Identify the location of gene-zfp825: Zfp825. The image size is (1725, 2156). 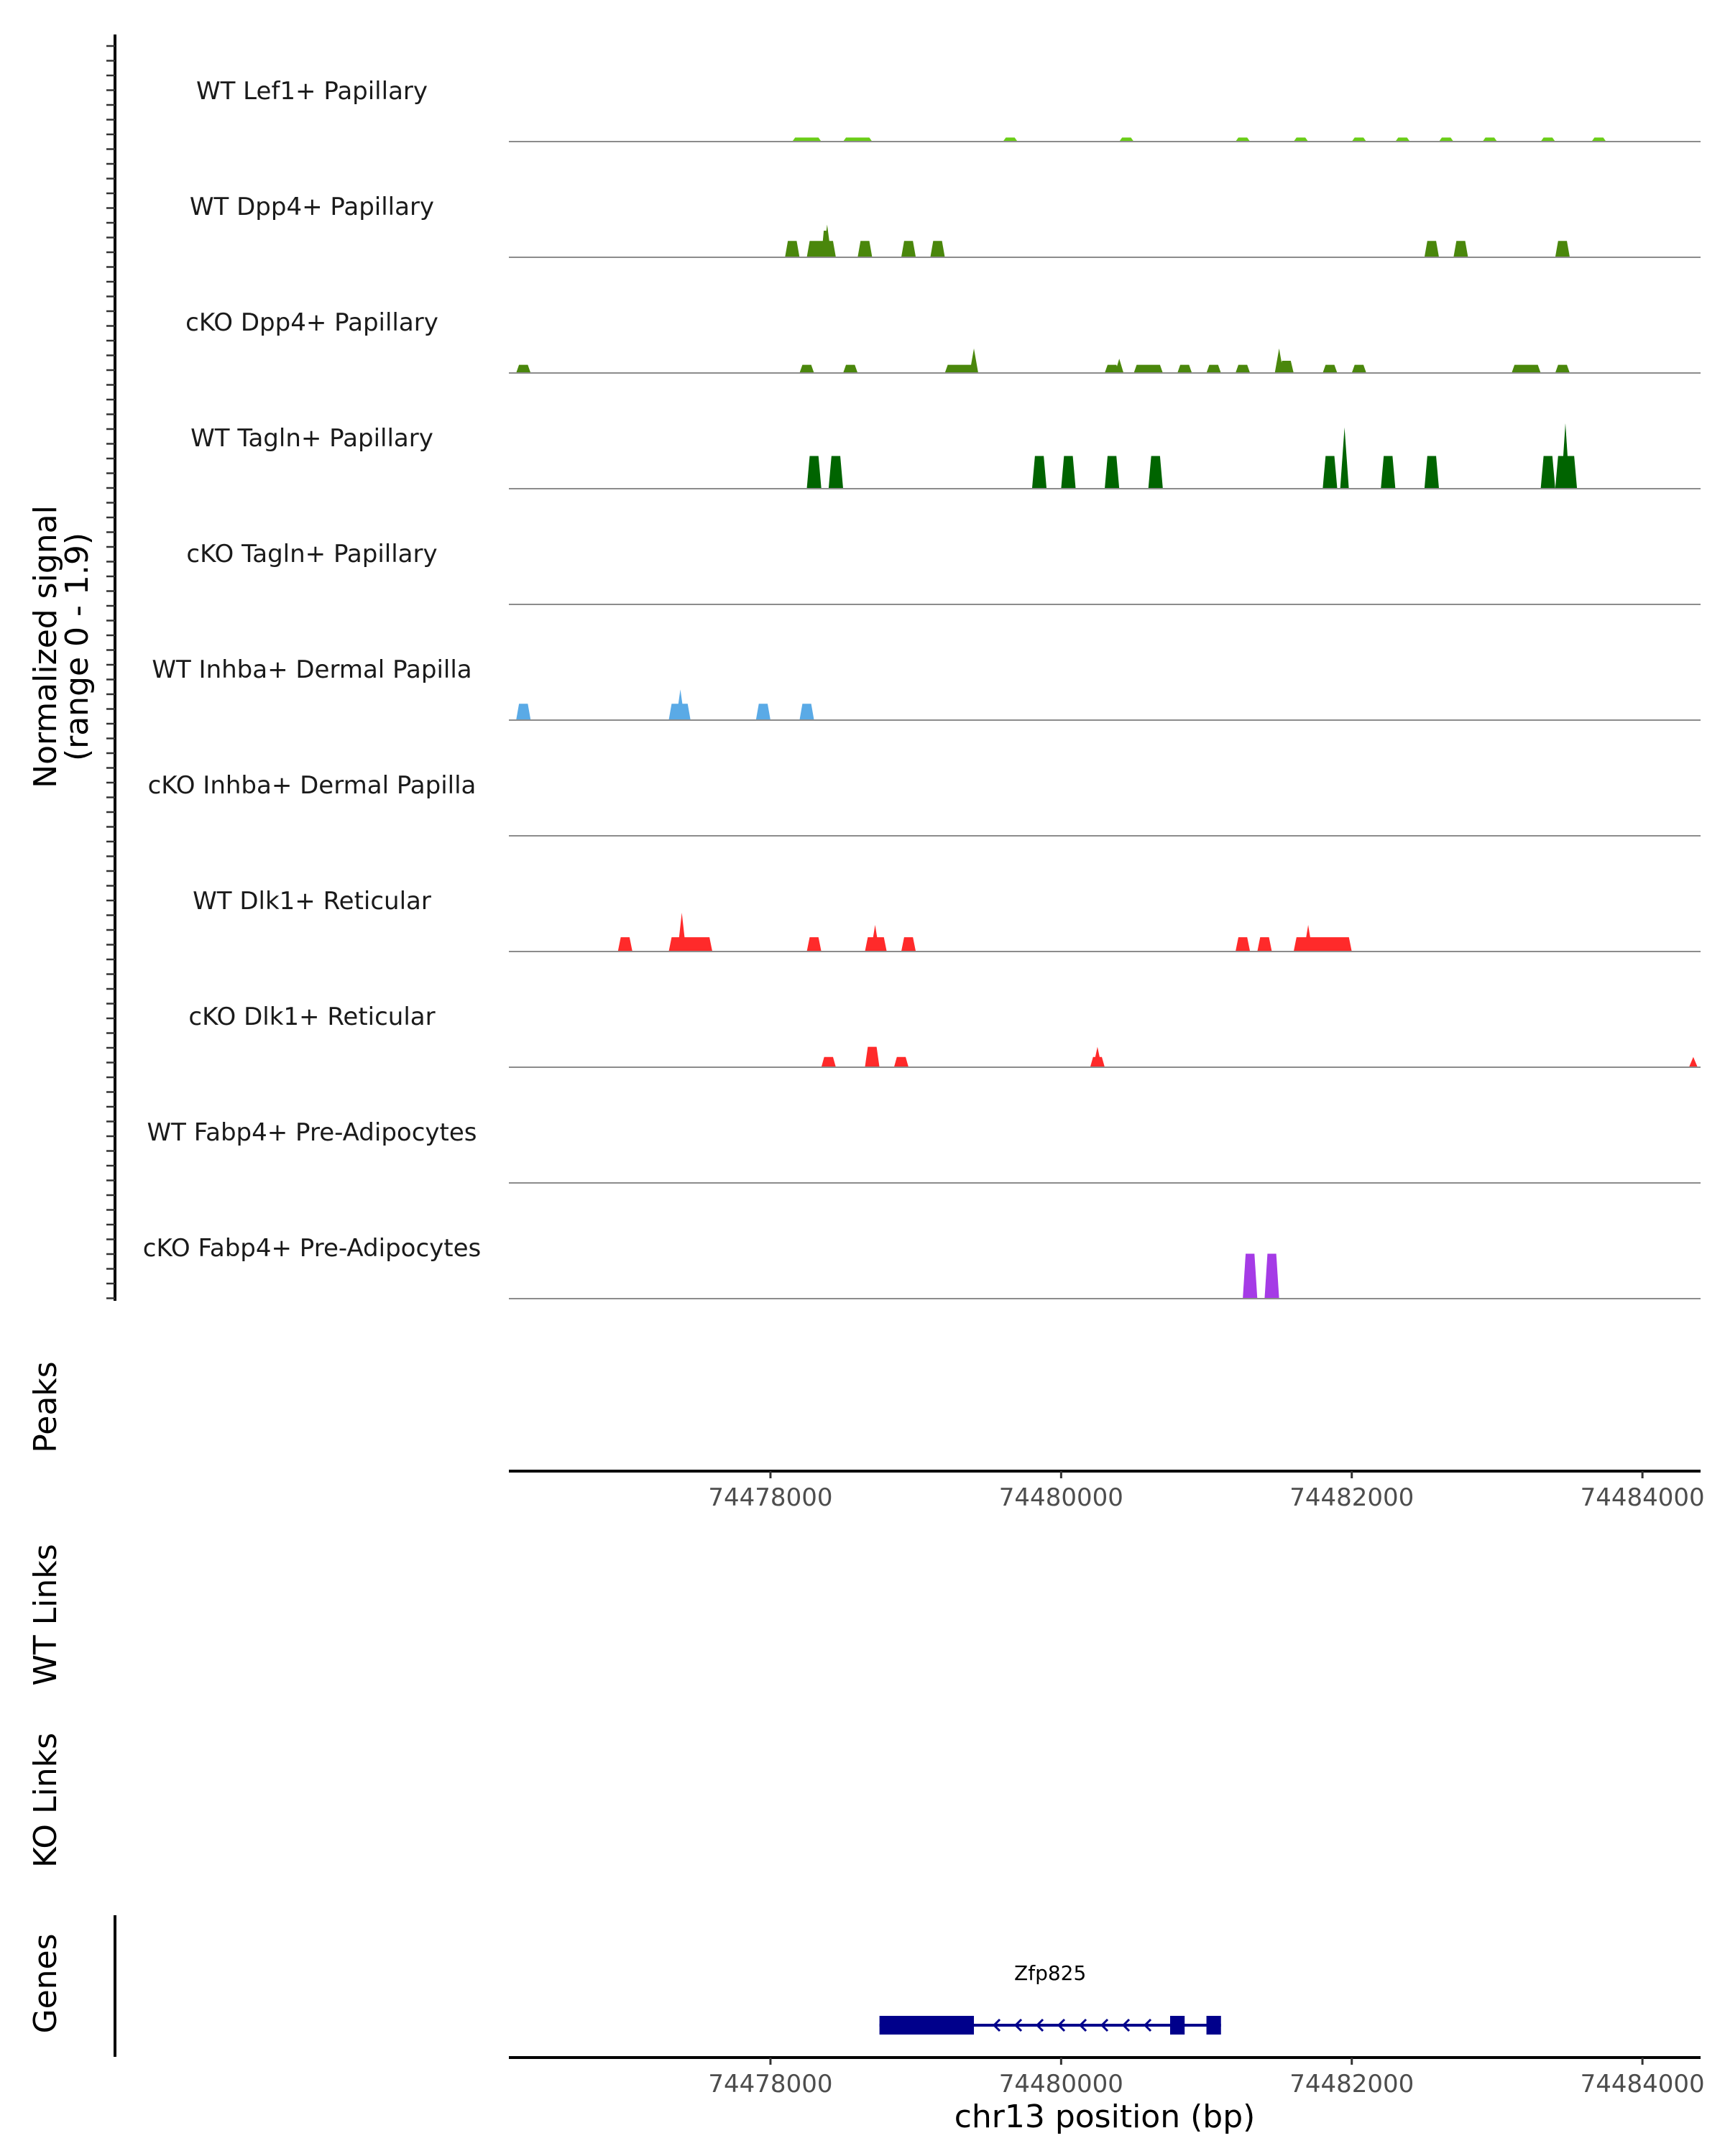
(1050, 1998).